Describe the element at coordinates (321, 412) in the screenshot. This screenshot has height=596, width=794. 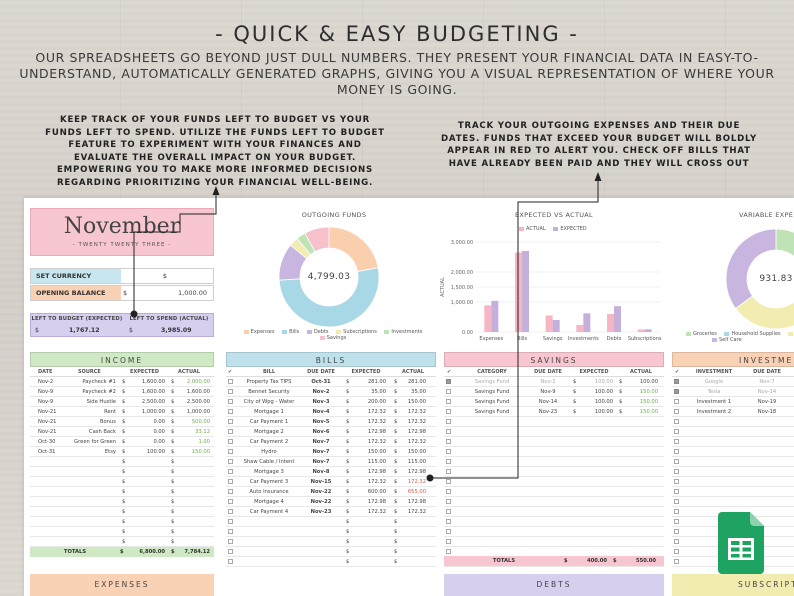
I see `bill-due-date: Nov-4` at that location.